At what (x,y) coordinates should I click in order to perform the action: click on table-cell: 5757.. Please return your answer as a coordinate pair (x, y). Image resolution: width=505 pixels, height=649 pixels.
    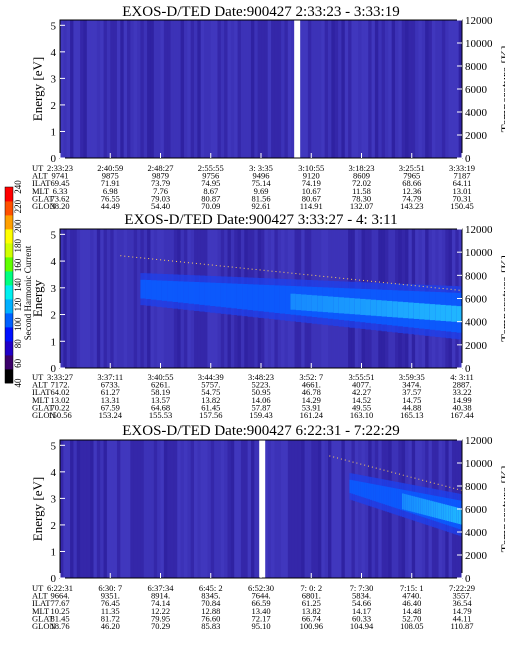
    Looking at the image, I should click on (210, 385).